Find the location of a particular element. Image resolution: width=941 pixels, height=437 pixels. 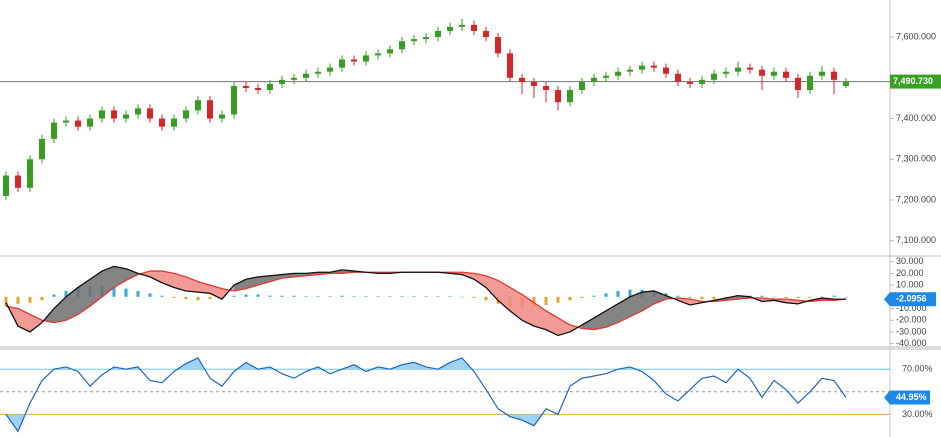

current-price-label: 7,490.730 is located at coordinates (913, 81).